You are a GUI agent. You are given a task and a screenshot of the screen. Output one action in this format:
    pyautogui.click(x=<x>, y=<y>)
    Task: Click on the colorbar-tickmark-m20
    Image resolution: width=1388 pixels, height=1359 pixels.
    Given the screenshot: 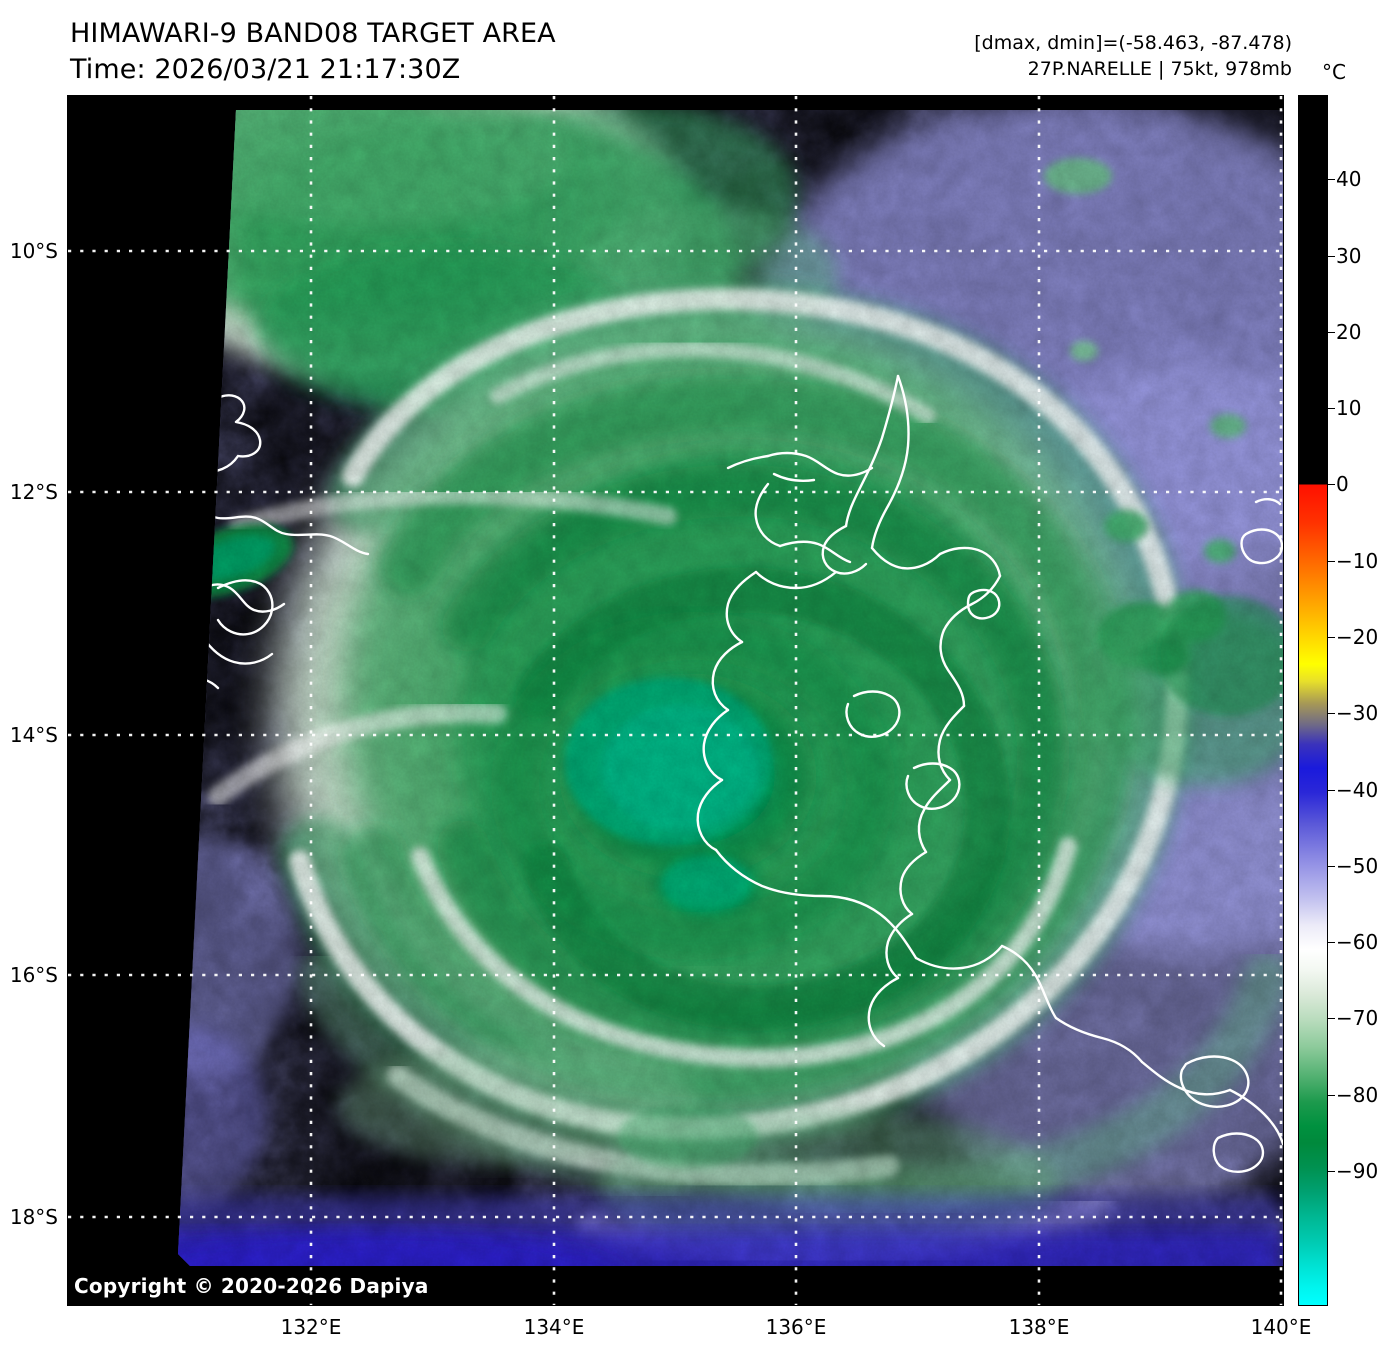 What is the action you would take?
    pyautogui.click(x=1331, y=637)
    